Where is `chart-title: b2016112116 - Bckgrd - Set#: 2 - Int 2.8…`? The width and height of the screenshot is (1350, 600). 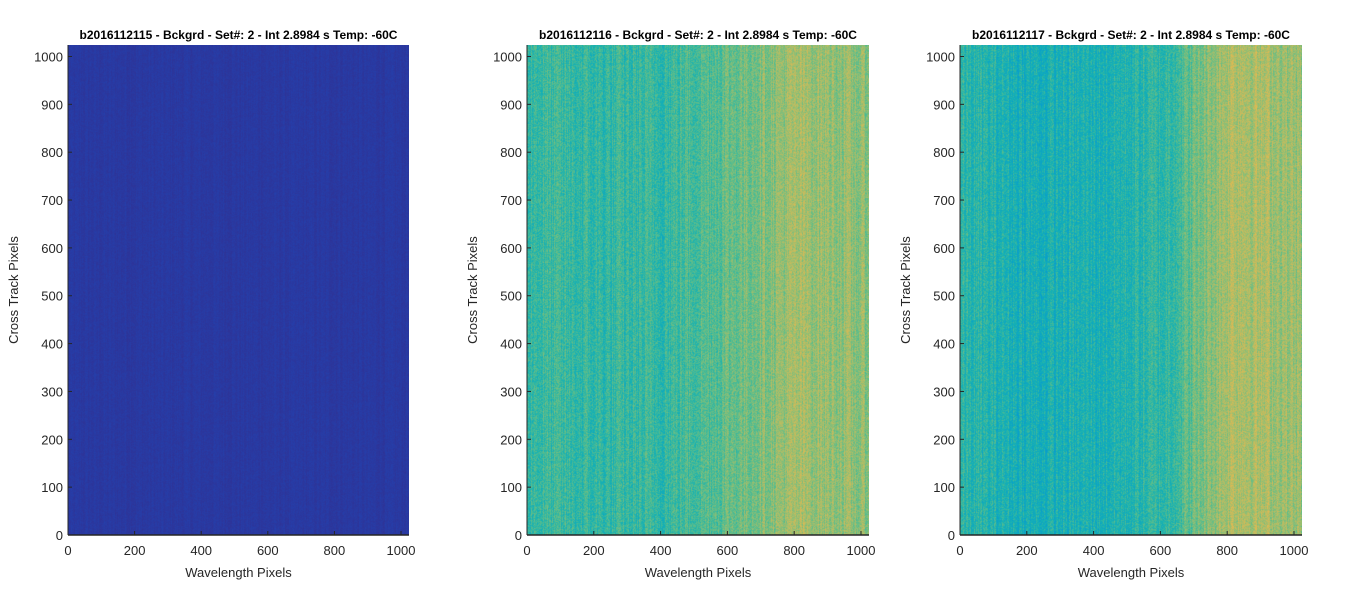
chart-title: b2016112116 - Bckgrd - Set#: 2 - Int 2.8… is located at coordinates (698, 35).